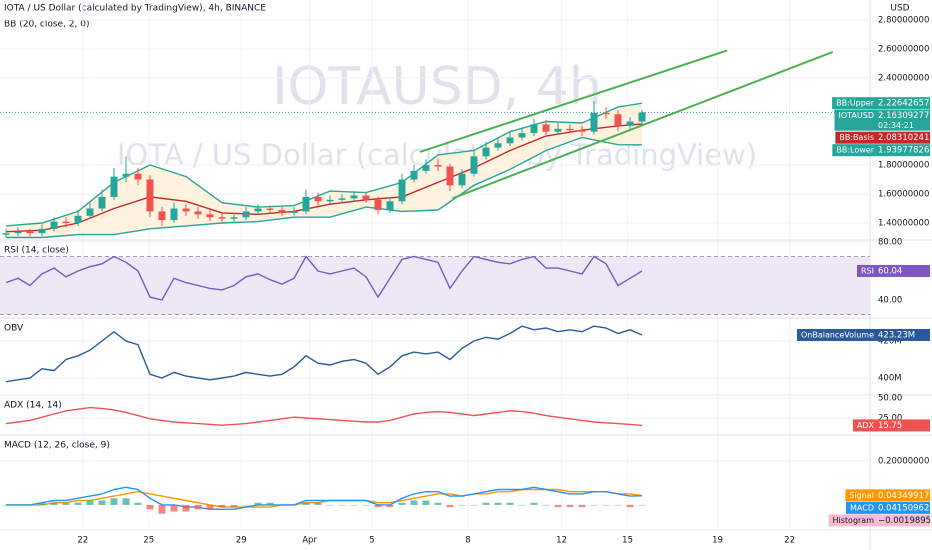 The width and height of the screenshot is (932, 550). I want to click on label-value: 0.04349917, so click(903, 496).